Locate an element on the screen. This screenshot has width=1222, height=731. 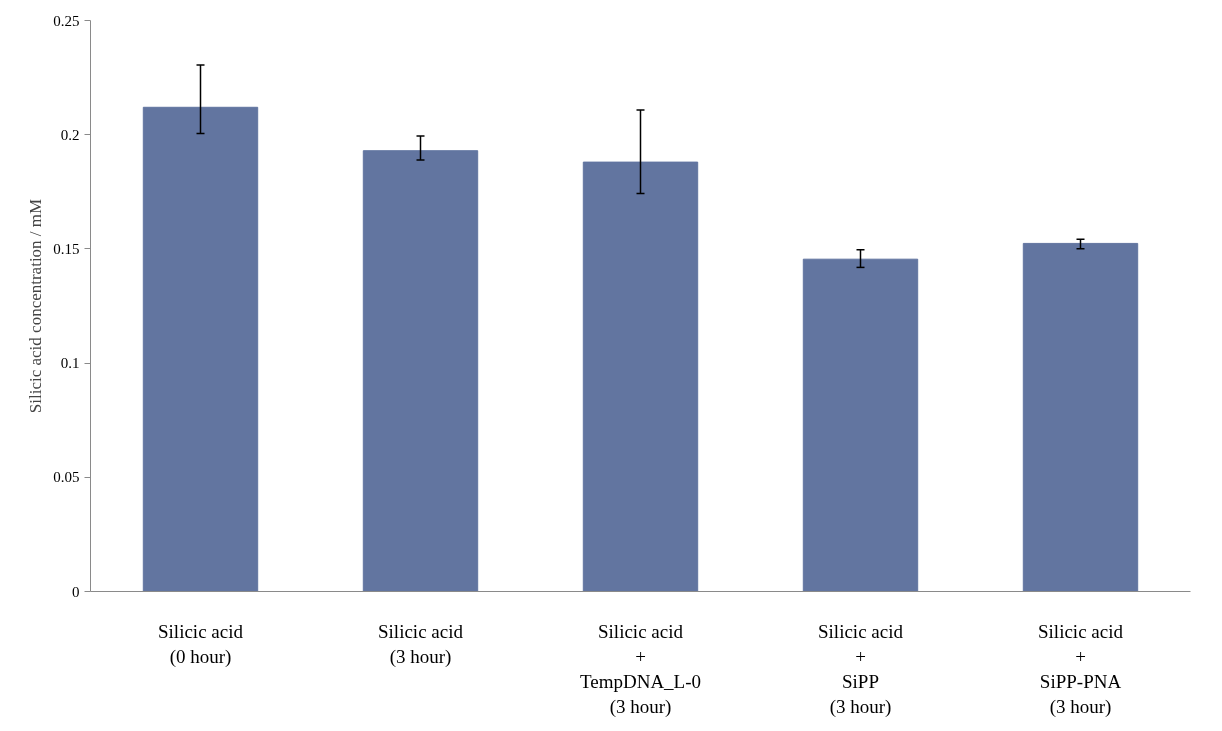
x-tick-label: Silicic acid (3 hour) is located at coordinates (421, 644).